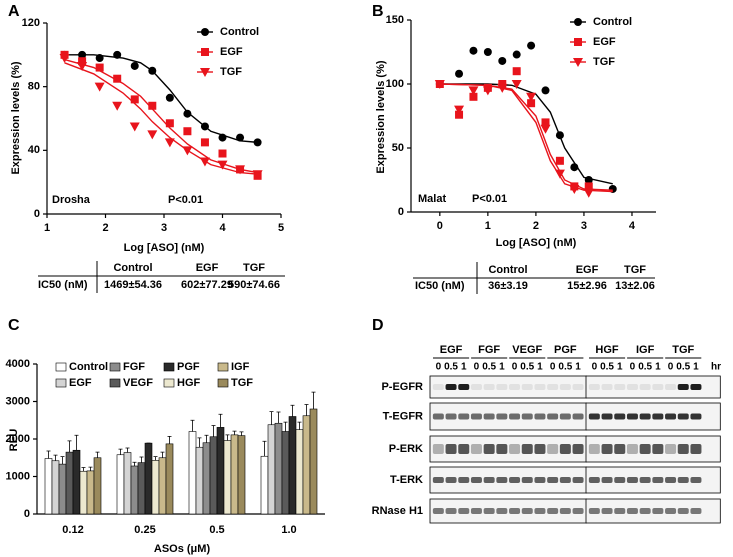 Image resolution: width=733 pixels, height=557 pixels. I want to click on y-tick-label: 2000, so click(18, 439).